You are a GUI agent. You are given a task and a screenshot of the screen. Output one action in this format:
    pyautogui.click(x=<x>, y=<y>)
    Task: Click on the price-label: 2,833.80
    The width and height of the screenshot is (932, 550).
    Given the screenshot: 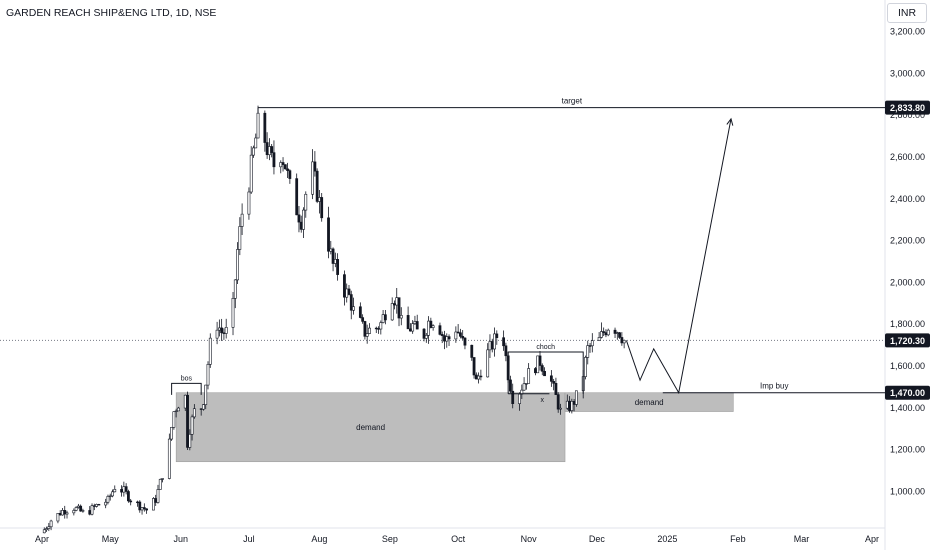 What is the action you would take?
    pyautogui.click(x=907, y=108)
    